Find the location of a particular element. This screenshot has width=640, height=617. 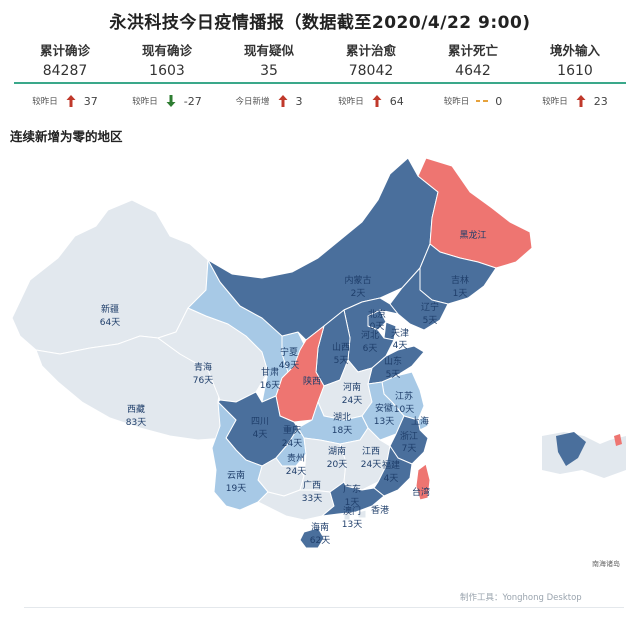

region-days: 2天 is located at coordinates (358, 294).